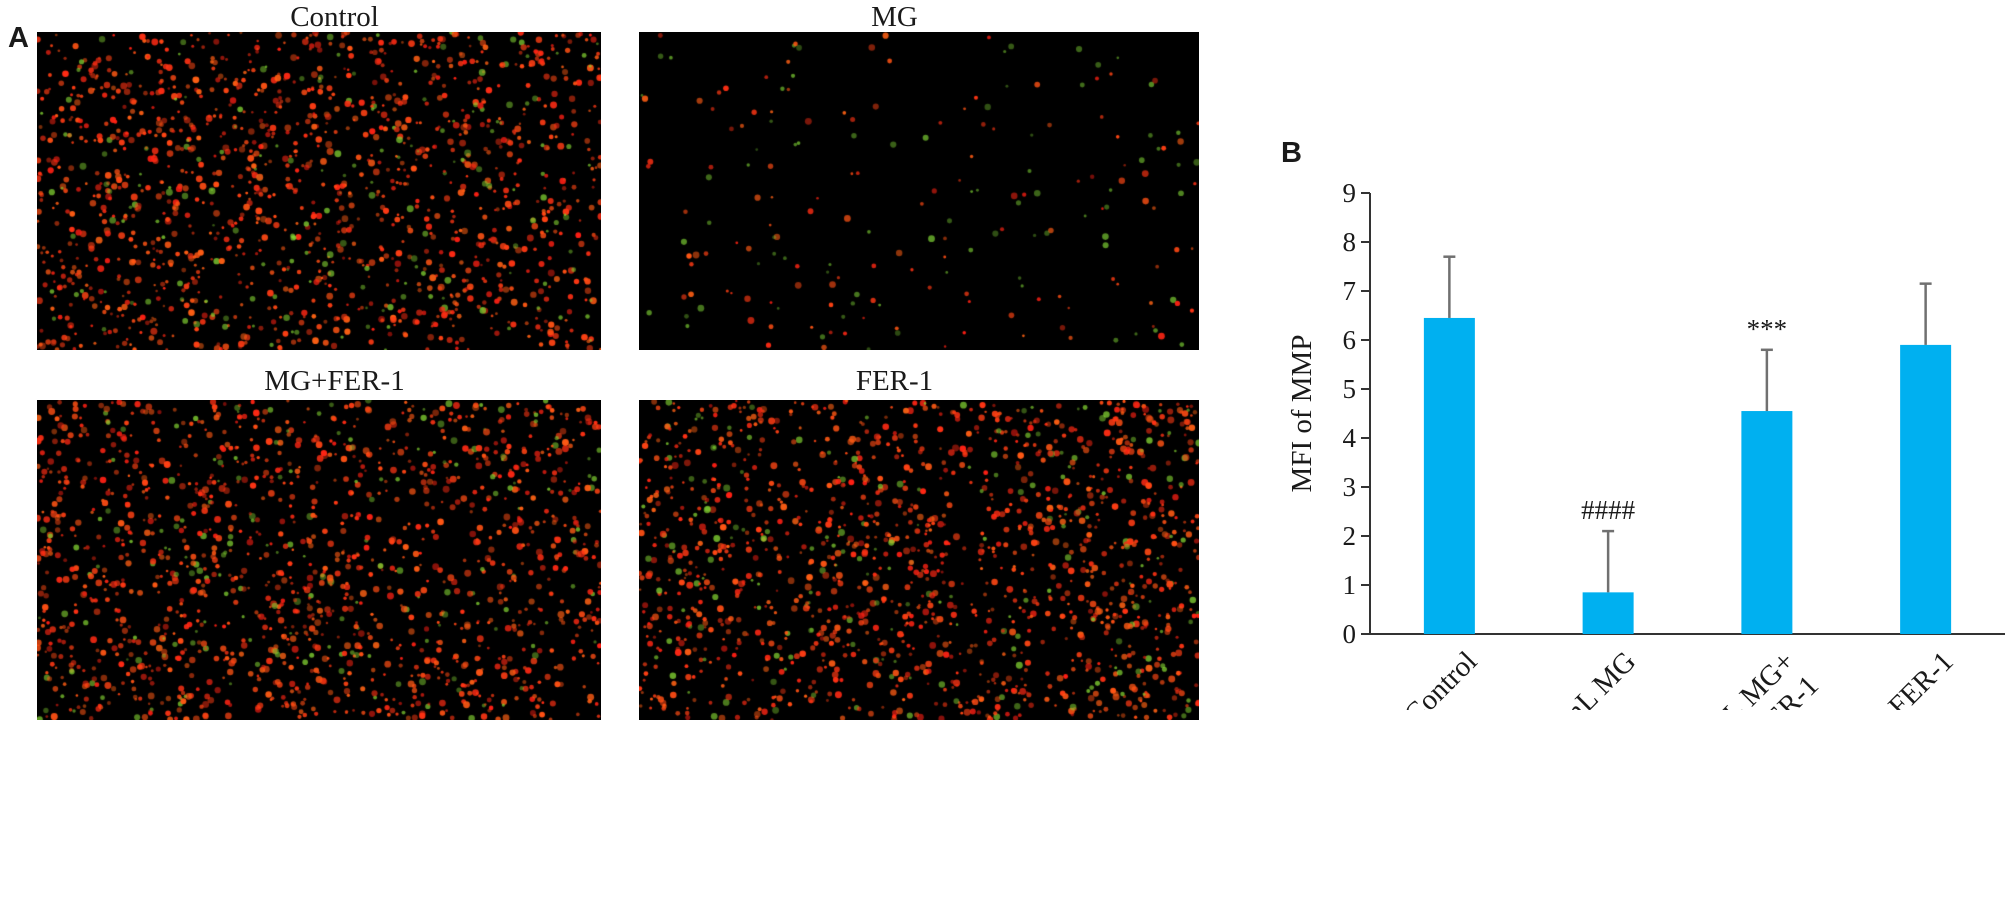 This screenshot has height=920, width=2005. I want to click on micrograph-control, so click(319, 191).